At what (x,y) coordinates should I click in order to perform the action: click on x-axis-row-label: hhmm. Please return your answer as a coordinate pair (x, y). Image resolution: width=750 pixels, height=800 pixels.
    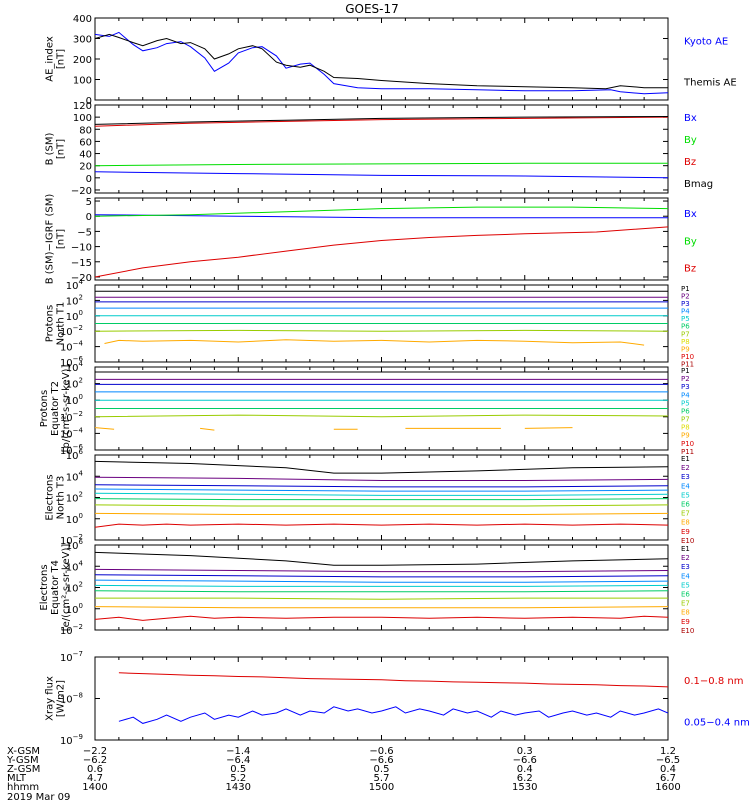
    Looking at the image, I should click on (23, 787).